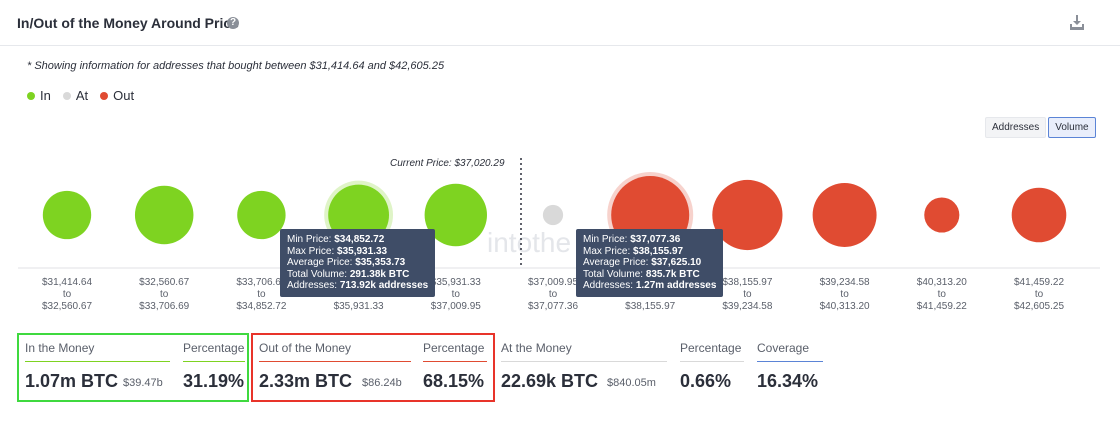  Describe the element at coordinates (1072, 127) in the screenshot. I see `volume-button: Volume` at that location.